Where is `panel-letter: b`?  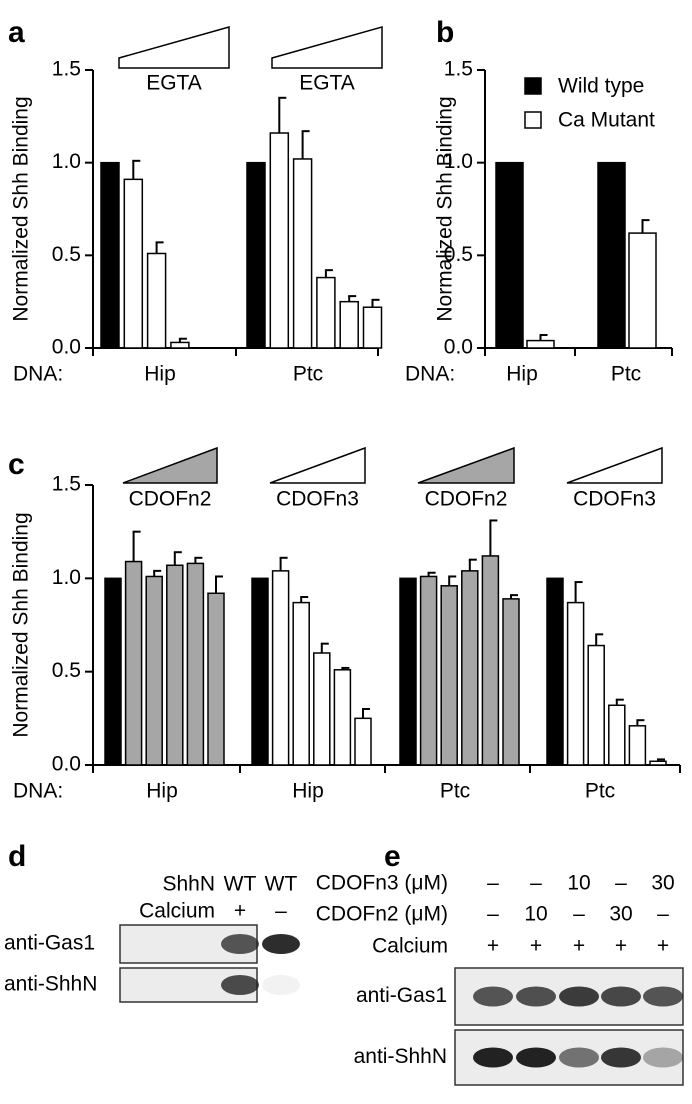
panel-letter: b is located at coordinates (445, 32).